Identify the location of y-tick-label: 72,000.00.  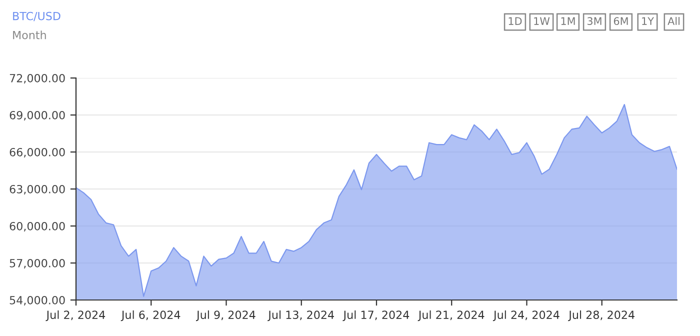
(37, 79).